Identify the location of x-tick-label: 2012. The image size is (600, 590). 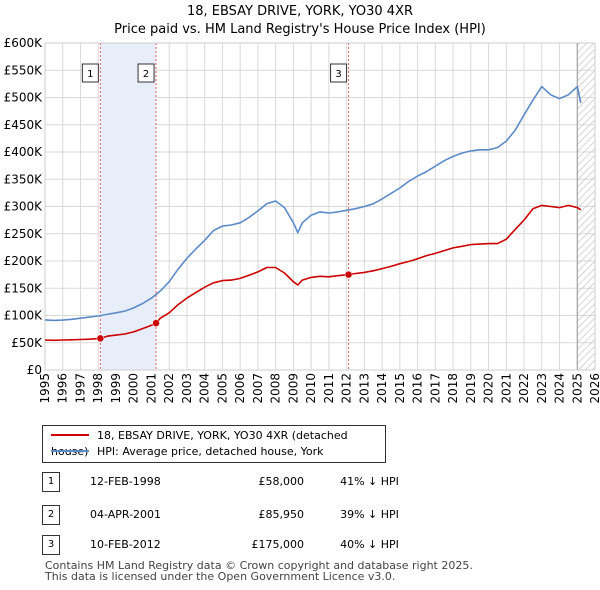
(347, 388).